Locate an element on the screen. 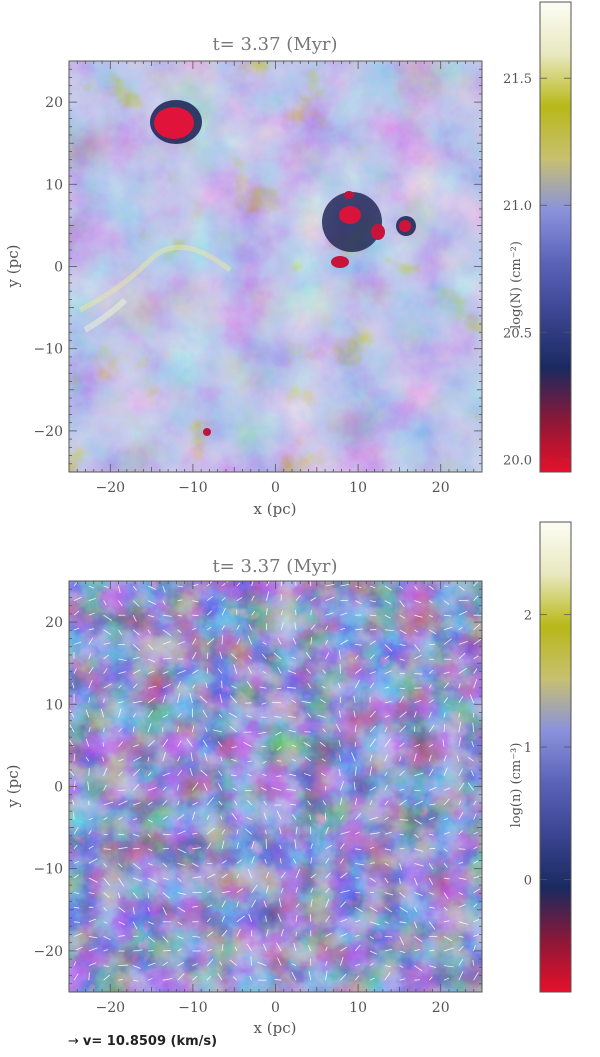 This screenshot has height=1057, width=600. y-tick-label: −10 is located at coordinates (48, 870).